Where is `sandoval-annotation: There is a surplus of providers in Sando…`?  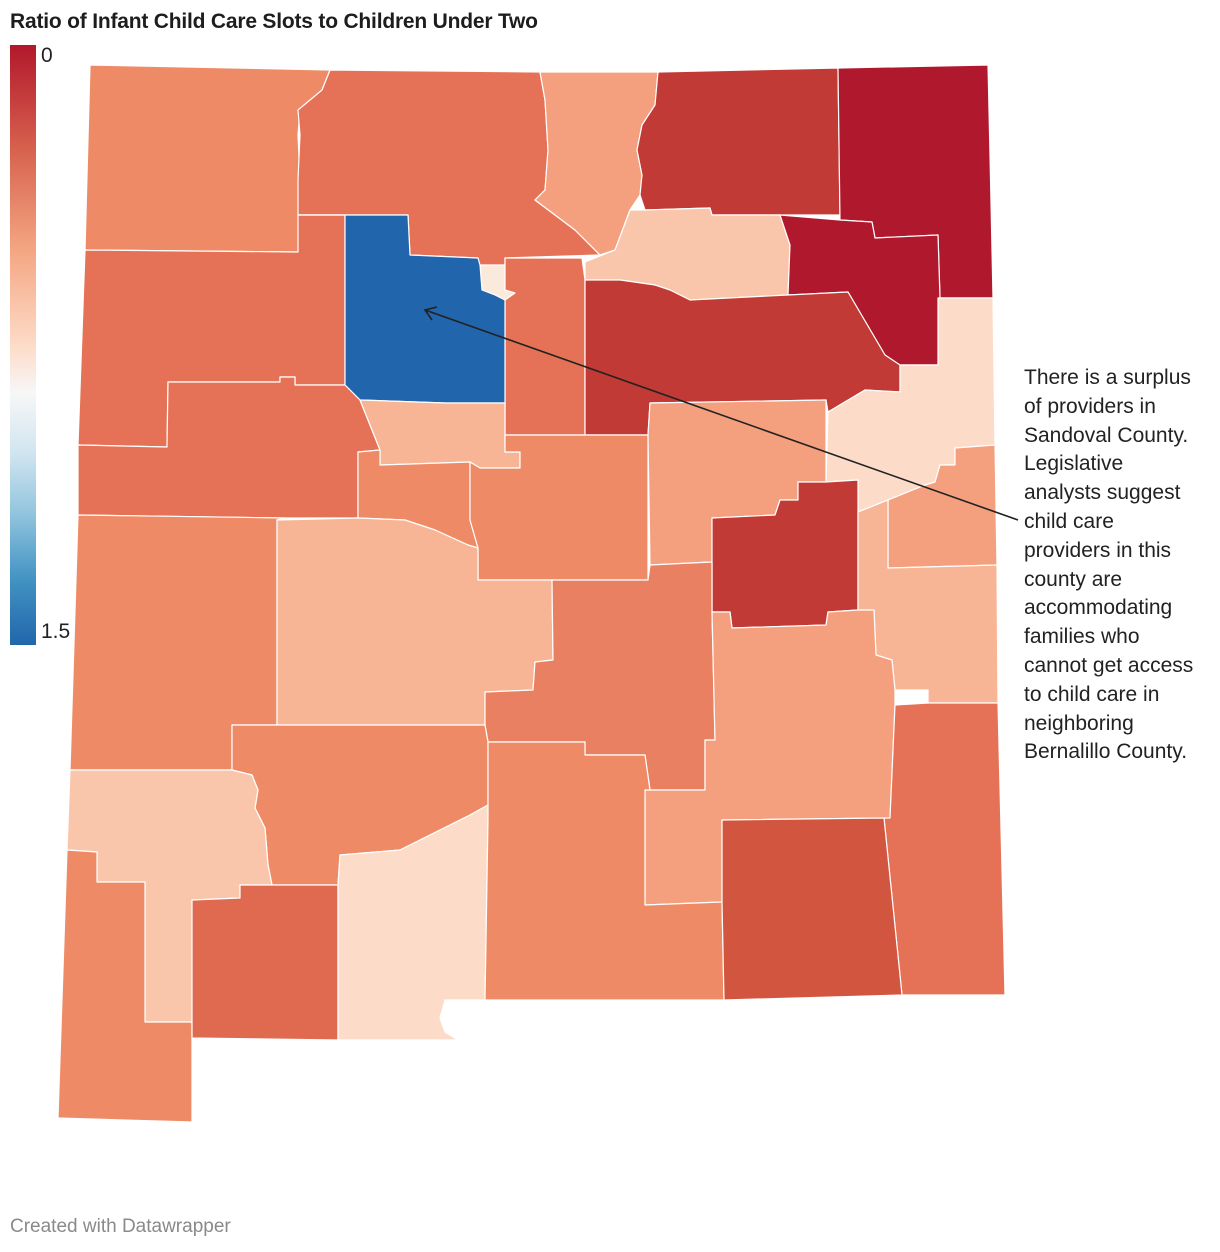 sandoval-annotation: There is a surplus of providers in Sando… is located at coordinates (1109, 565).